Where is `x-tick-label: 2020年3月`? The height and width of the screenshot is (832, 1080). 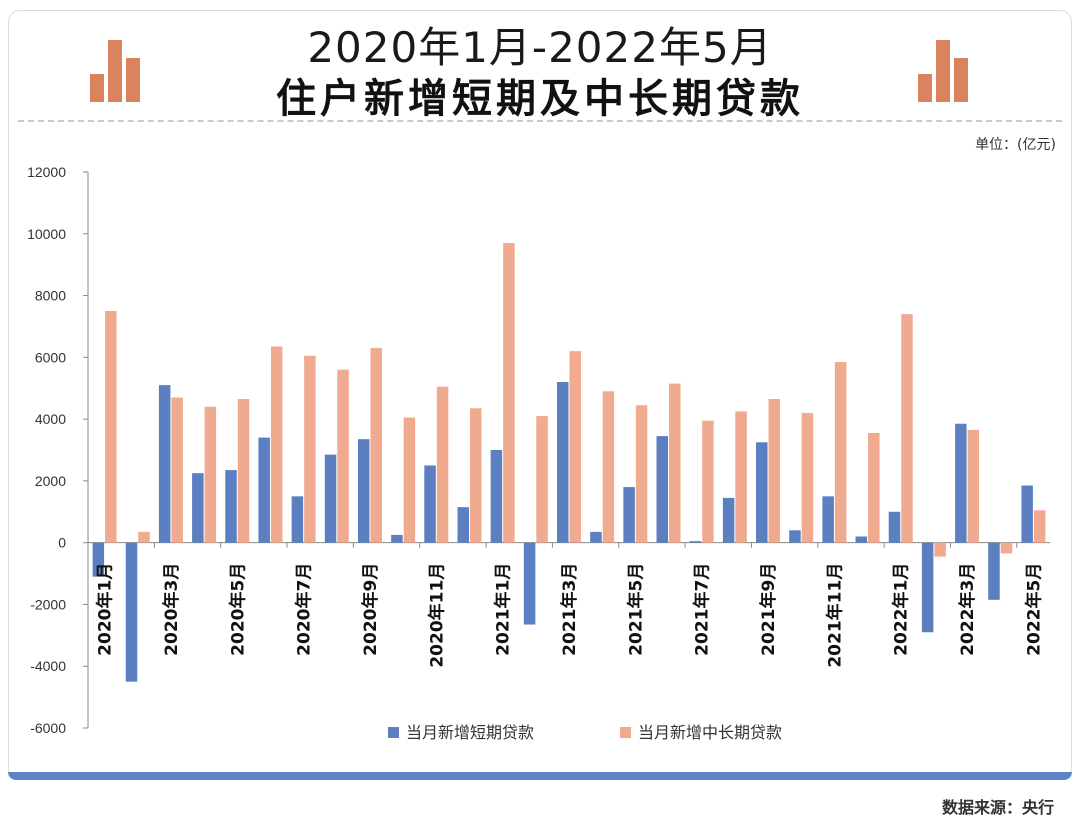
x-tick-label: 2020年3月 is located at coordinates (171, 609).